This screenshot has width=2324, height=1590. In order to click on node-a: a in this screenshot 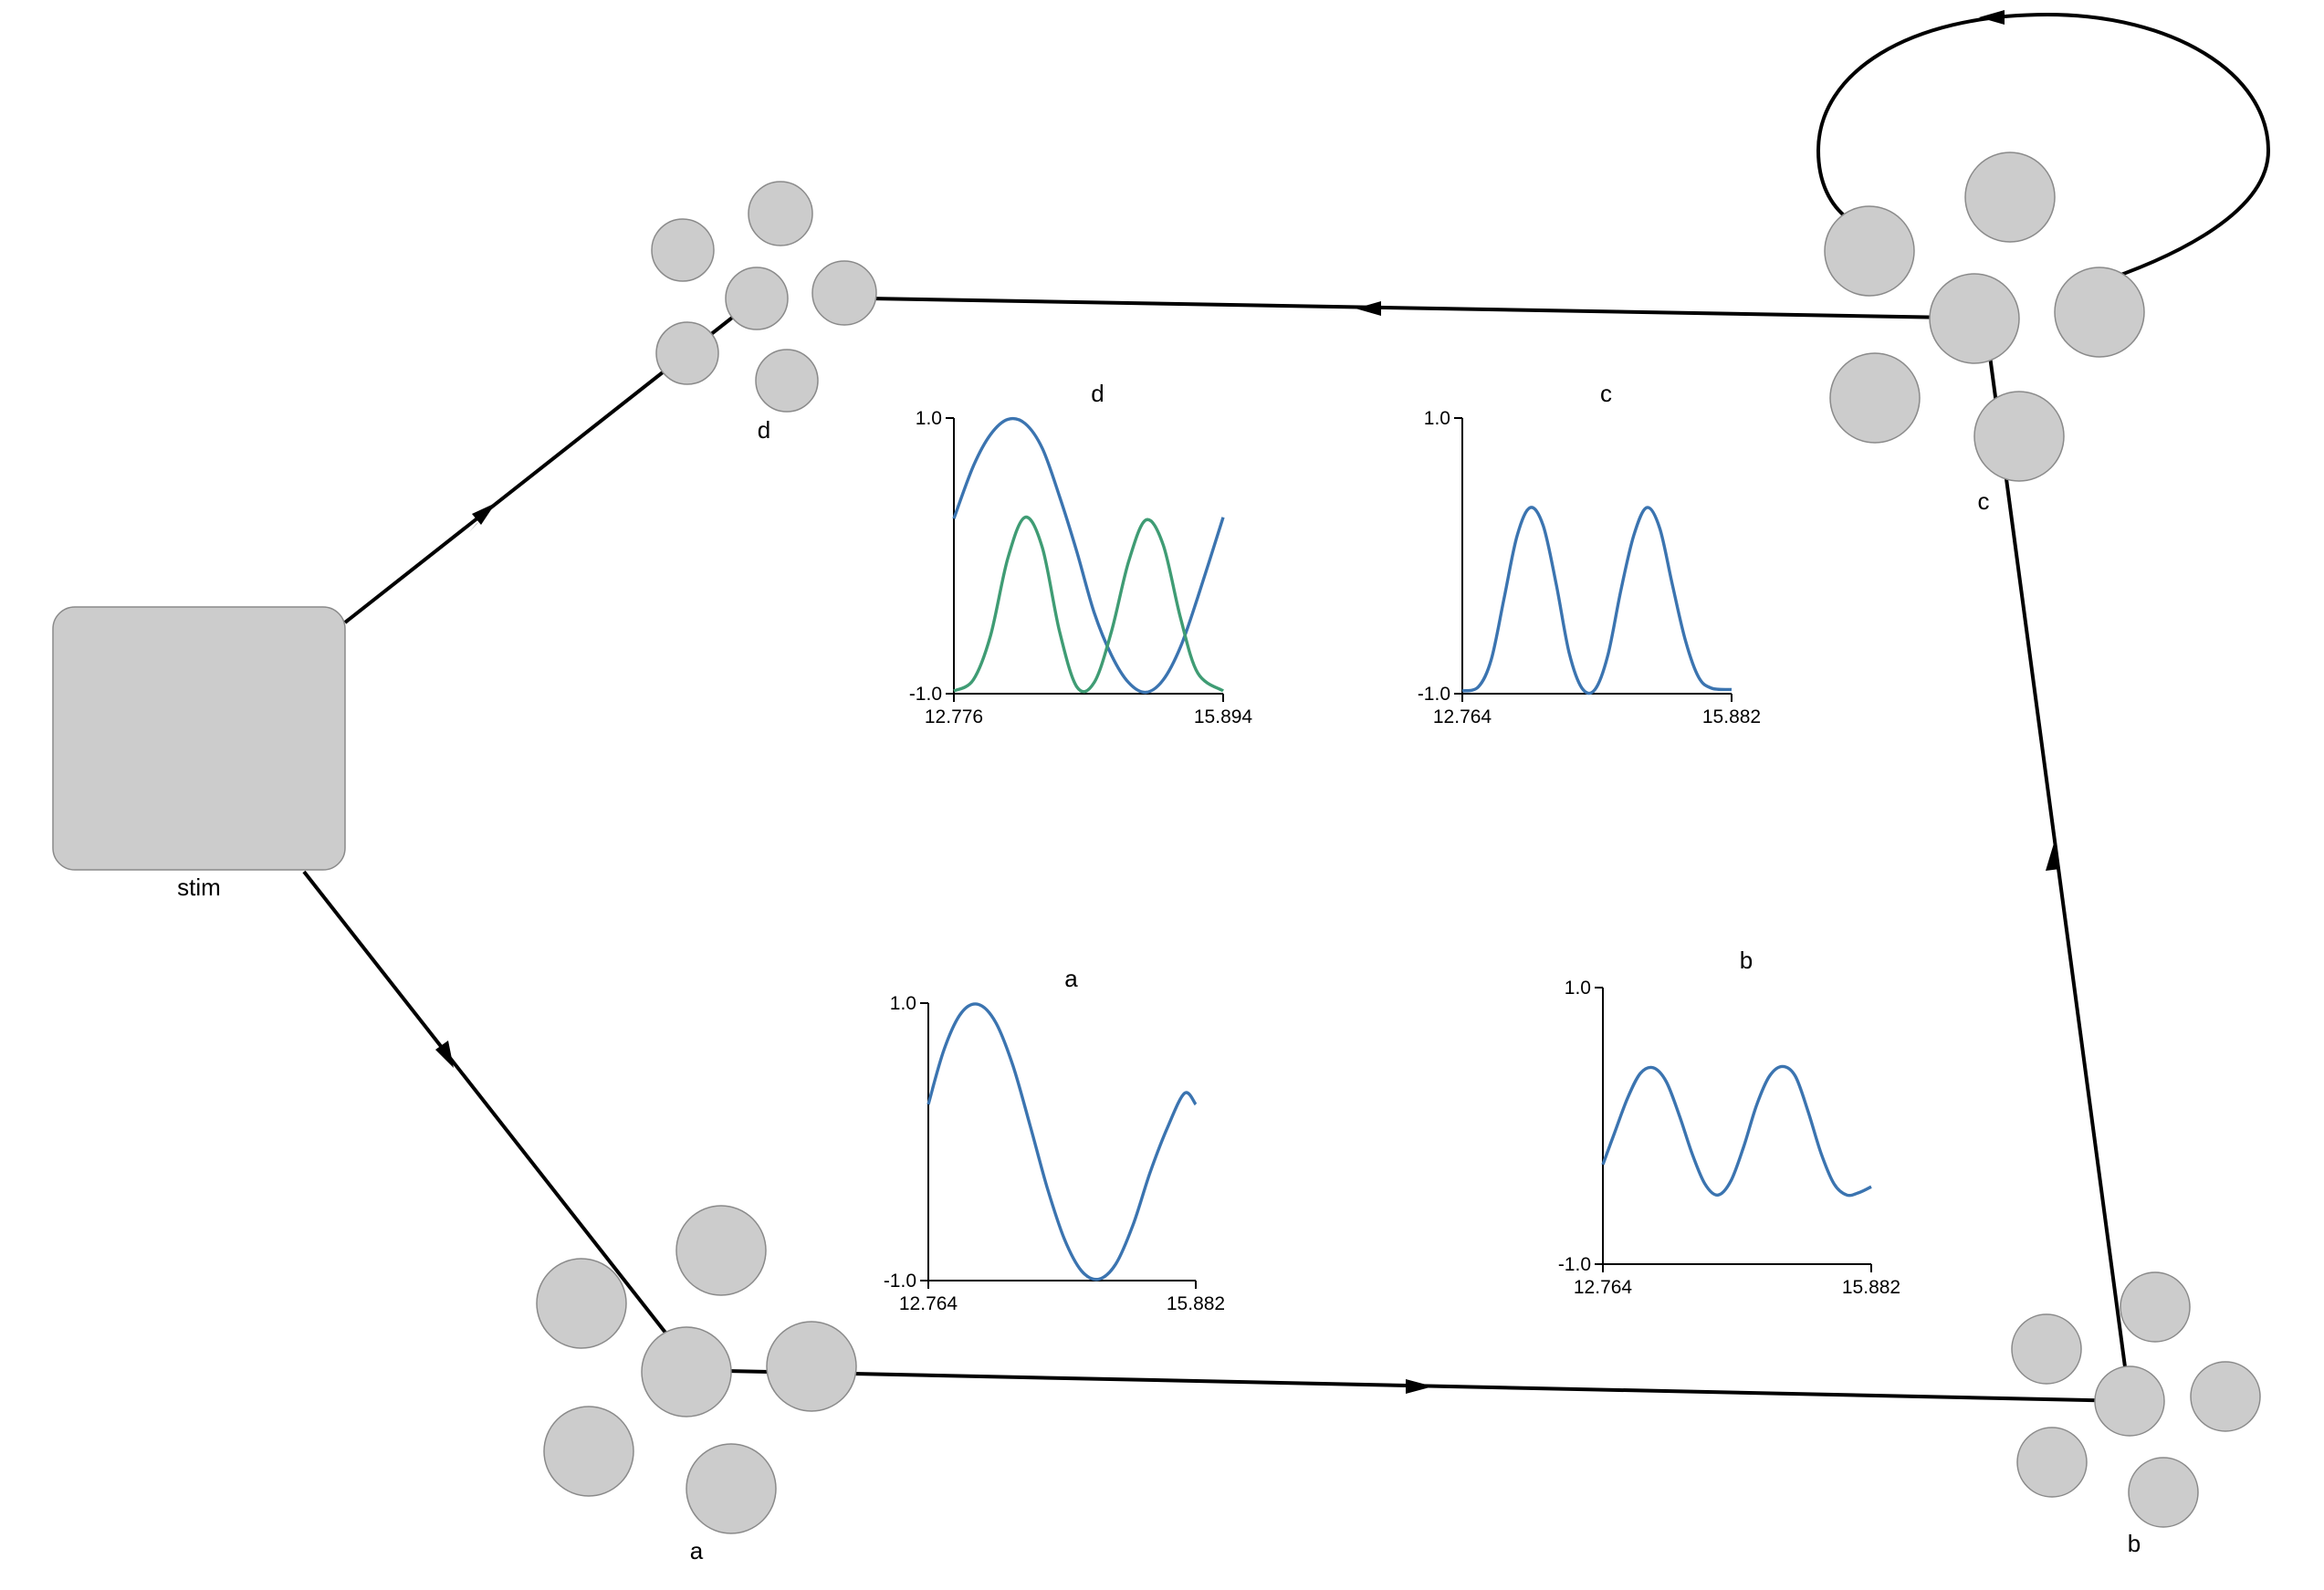, I will do `click(696, 1384)`.